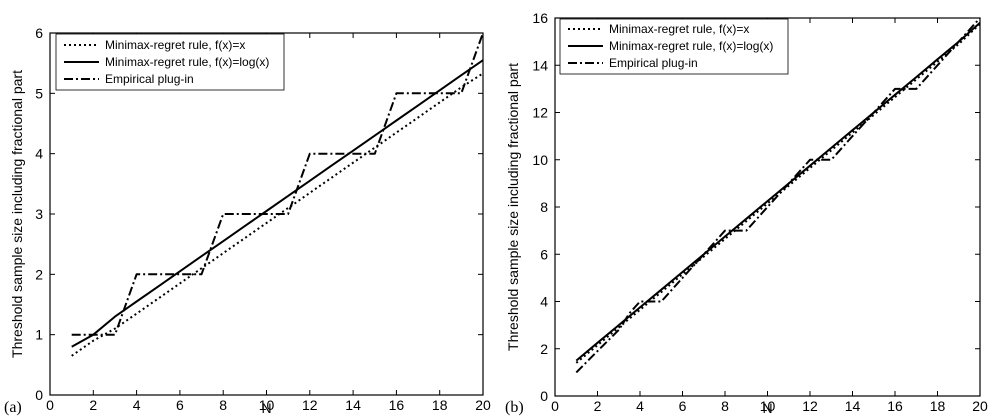 The width and height of the screenshot is (990, 416). What do you see at coordinates (39, 335) in the screenshot?
I see `panel-a-y-tick-label: 1` at bounding box center [39, 335].